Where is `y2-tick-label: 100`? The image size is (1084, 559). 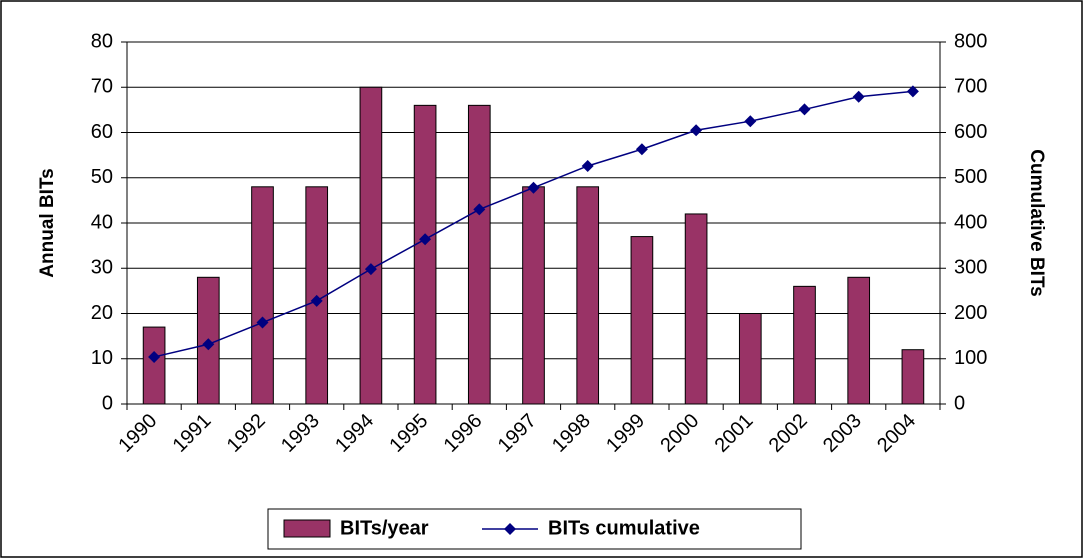 y2-tick-label: 100 is located at coordinates (970, 358).